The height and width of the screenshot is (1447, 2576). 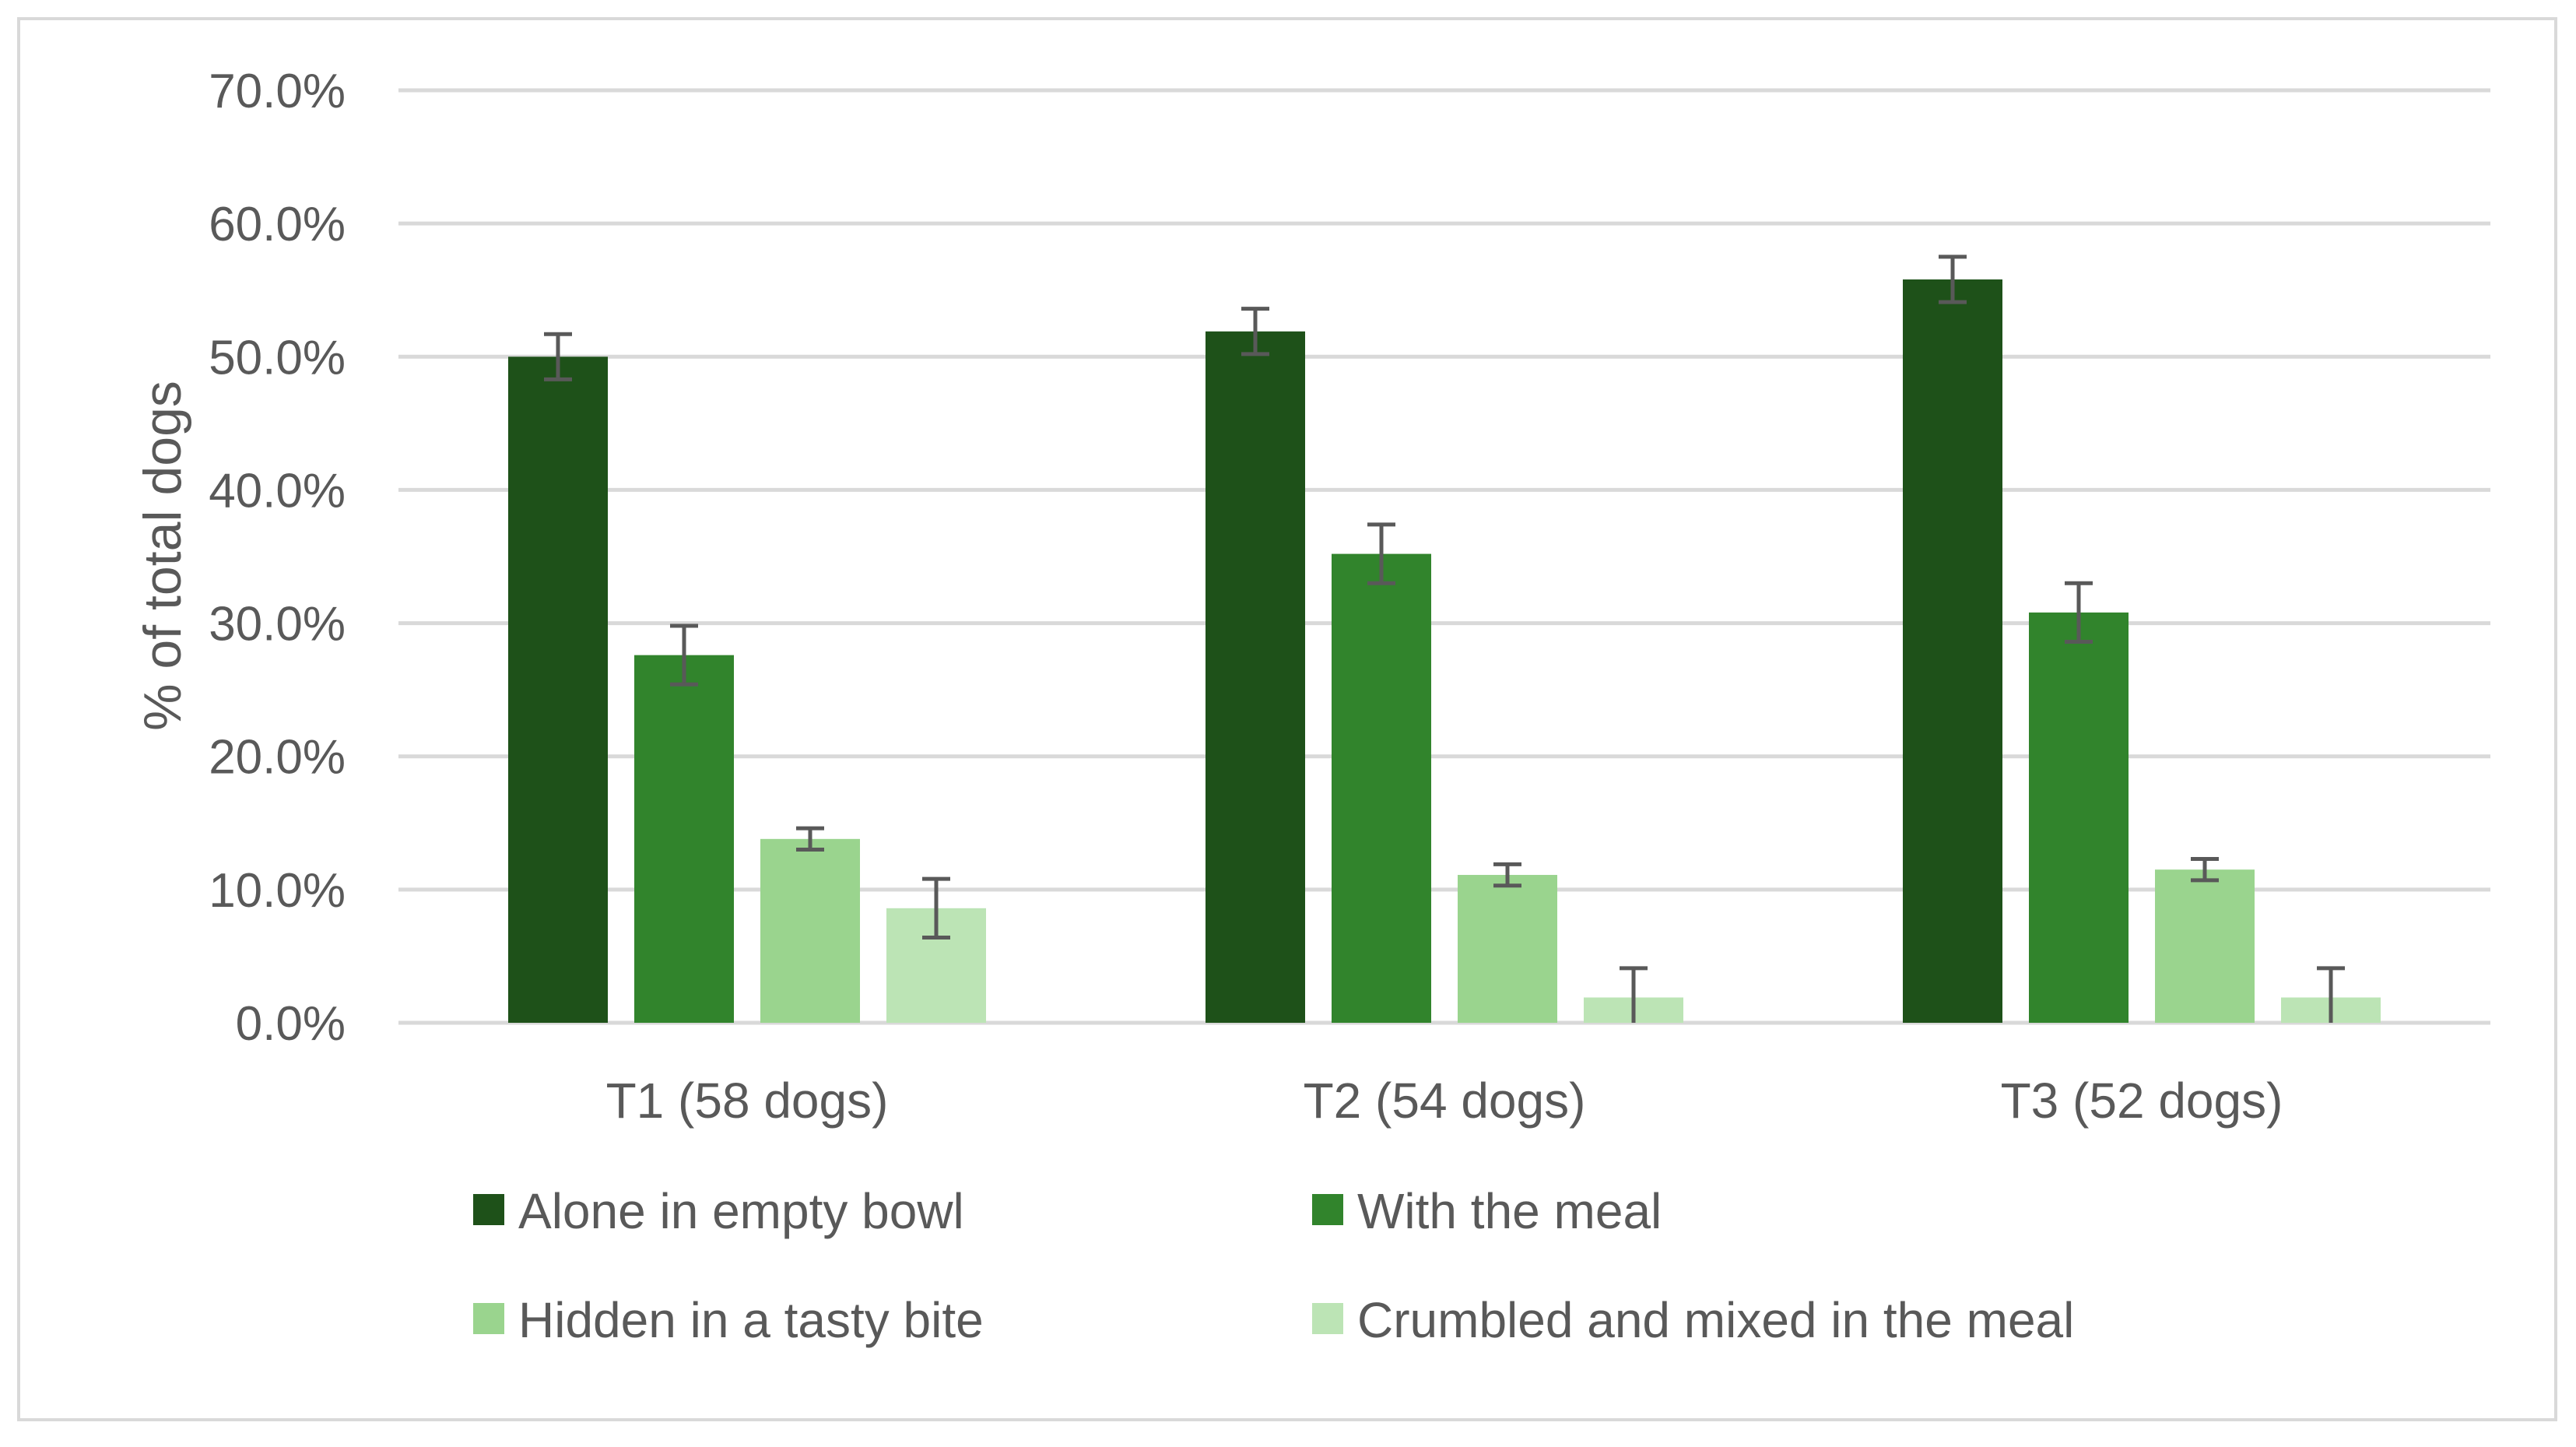 What do you see at coordinates (741, 1211) in the screenshot?
I see `legend-label: Alone in empty bowl` at bounding box center [741, 1211].